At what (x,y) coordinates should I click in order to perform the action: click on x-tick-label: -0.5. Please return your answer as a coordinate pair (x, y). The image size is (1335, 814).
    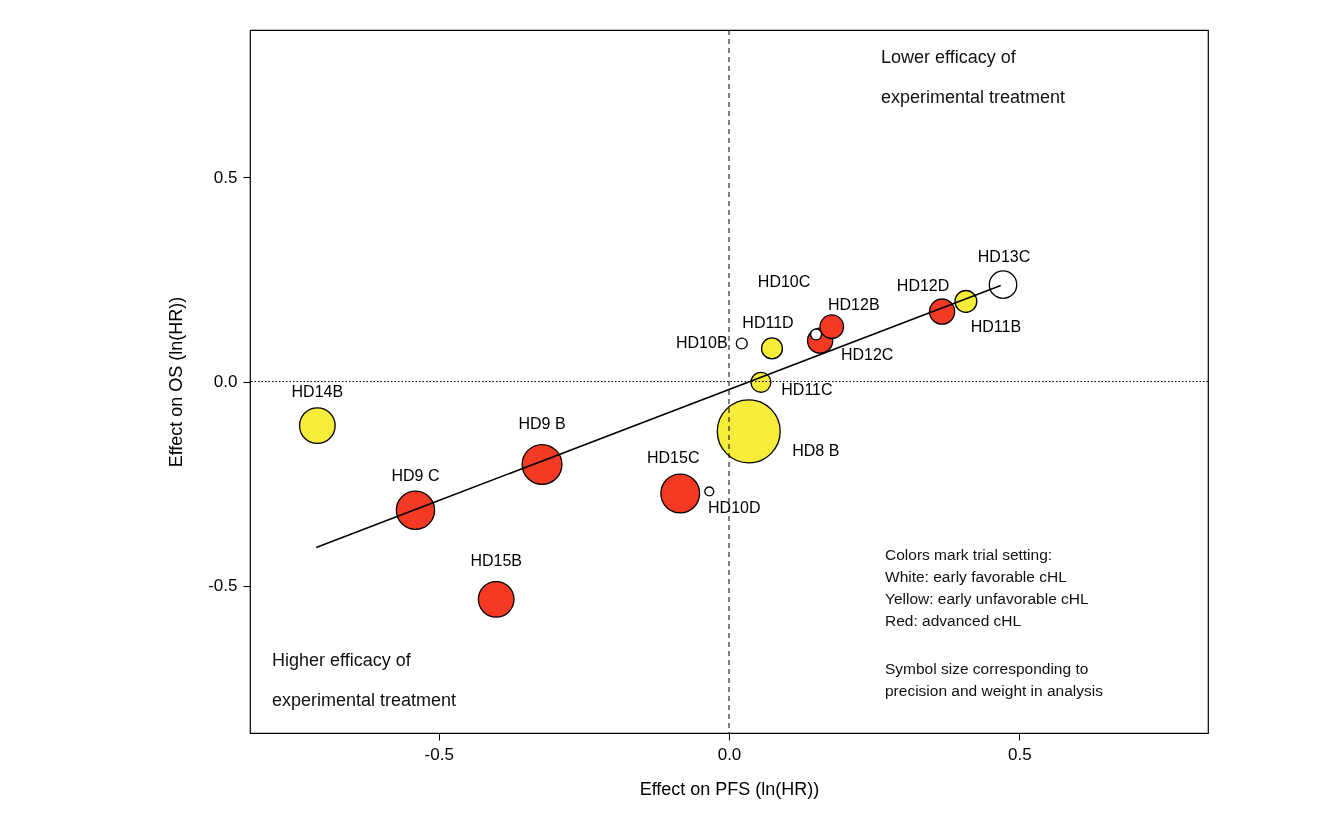
    Looking at the image, I should click on (439, 754).